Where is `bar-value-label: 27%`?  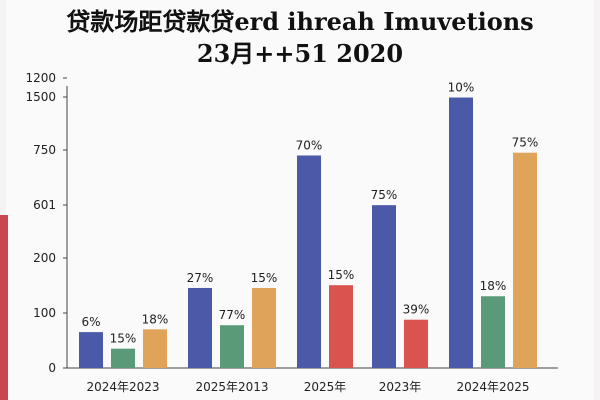 bar-value-label: 27% is located at coordinates (200, 278).